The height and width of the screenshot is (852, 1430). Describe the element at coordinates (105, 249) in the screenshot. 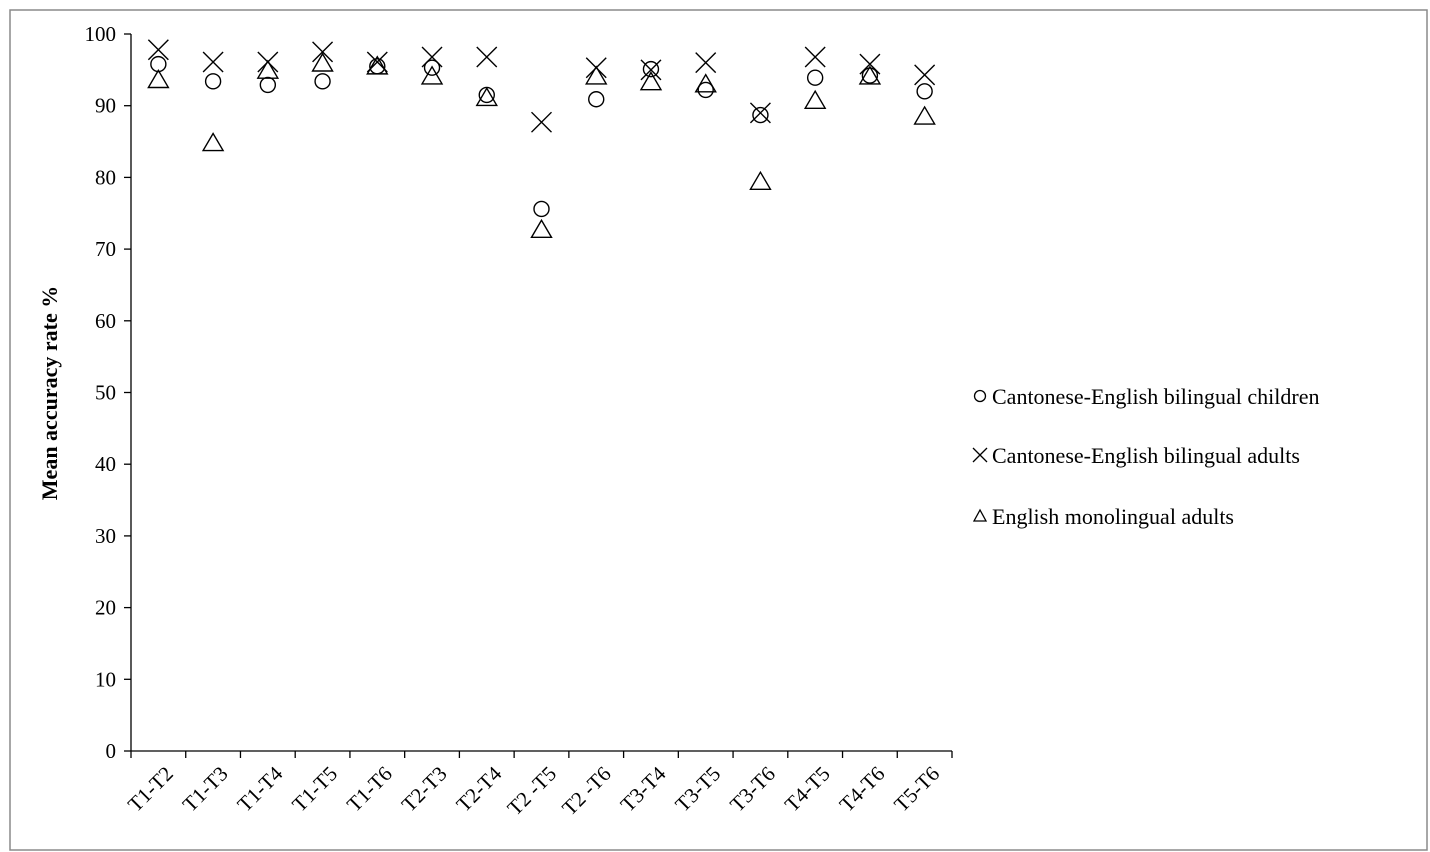

I see `y-tick-label: 70` at that location.